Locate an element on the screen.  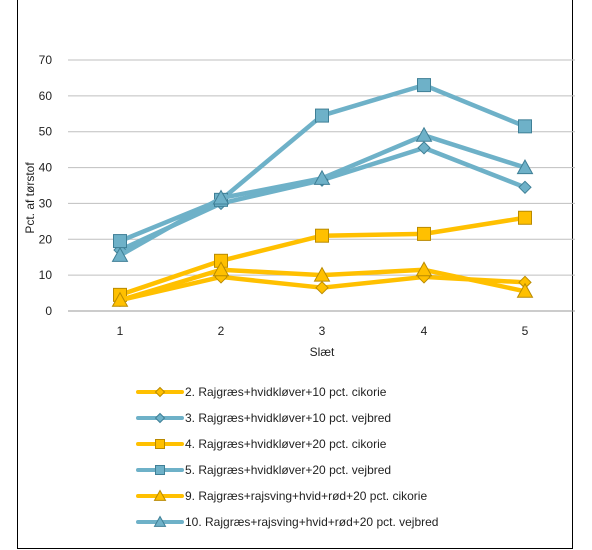
legend-label: 3. Rajgræs+hvidkløver+10 pct. vejbred is located at coordinates (288, 418).